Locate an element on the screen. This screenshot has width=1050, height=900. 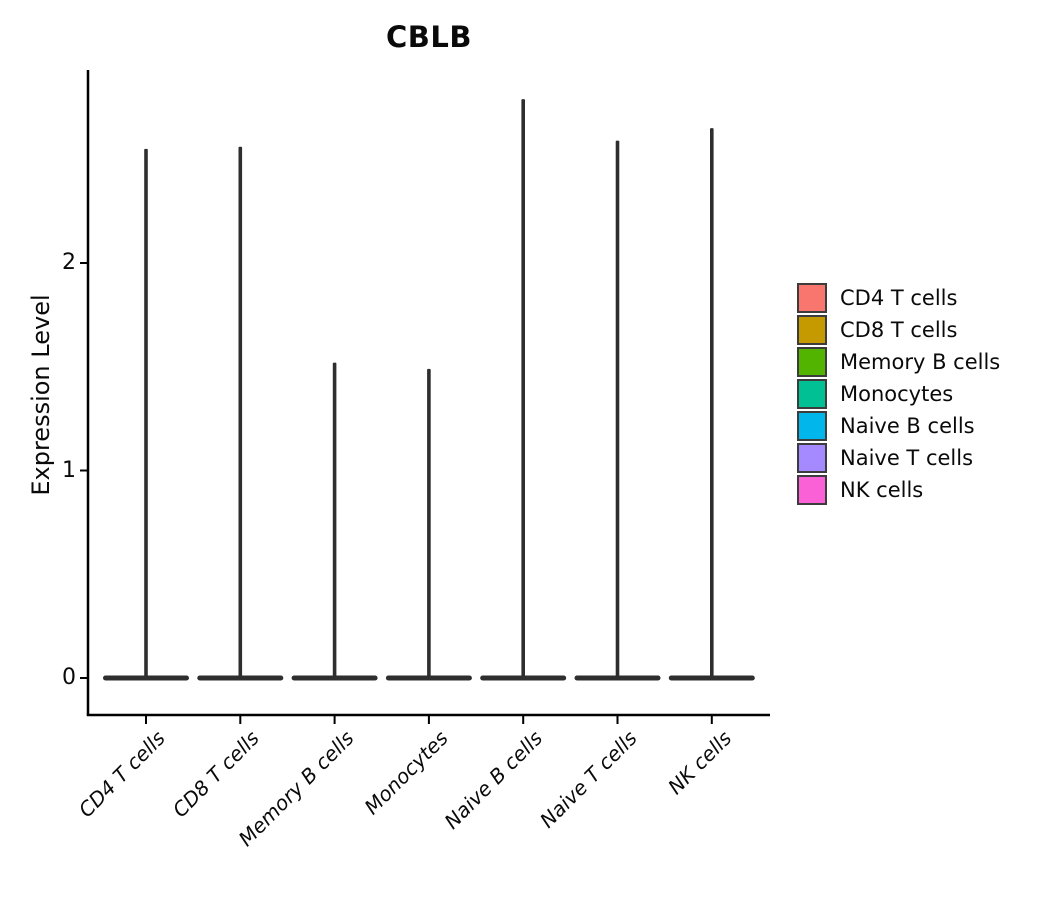
legend-item: Naive T cells is located at coordinates (898, 458).